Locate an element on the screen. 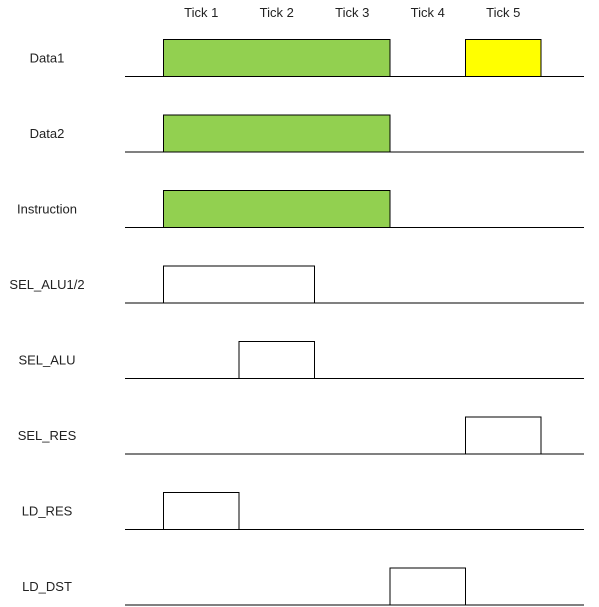 The width and height of the screenshot is (599, 607). signal-label: SEL_RES is located at coordinates (47, 435).